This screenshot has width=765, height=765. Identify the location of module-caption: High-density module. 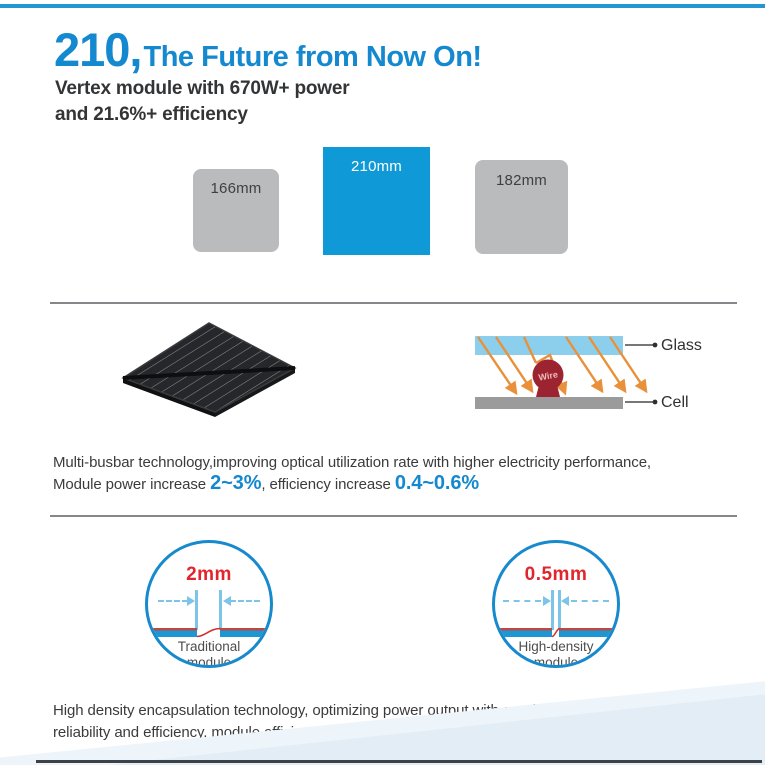
(556, 653).